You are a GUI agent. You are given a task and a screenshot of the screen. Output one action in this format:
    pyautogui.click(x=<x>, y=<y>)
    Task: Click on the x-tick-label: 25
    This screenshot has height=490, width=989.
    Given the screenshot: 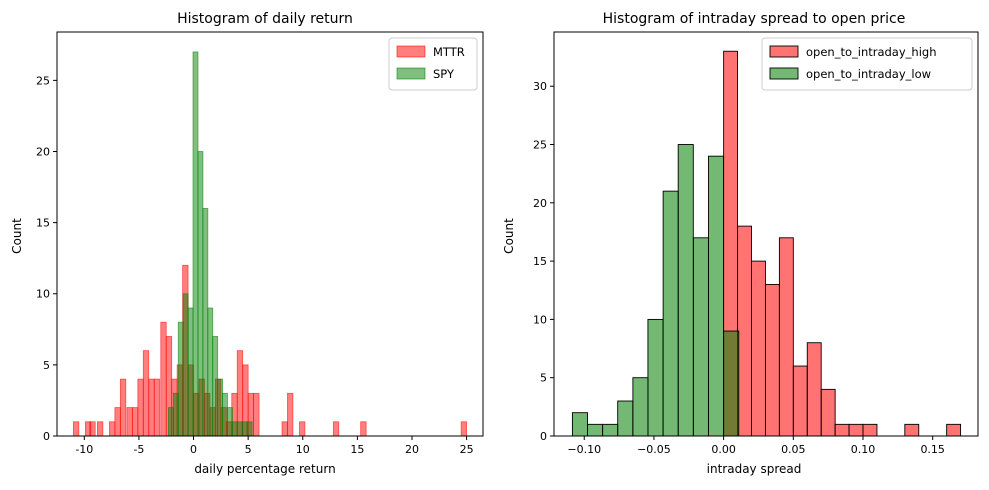 What is the action you would take?
    pyautogui.click(x=467, y=449)
    